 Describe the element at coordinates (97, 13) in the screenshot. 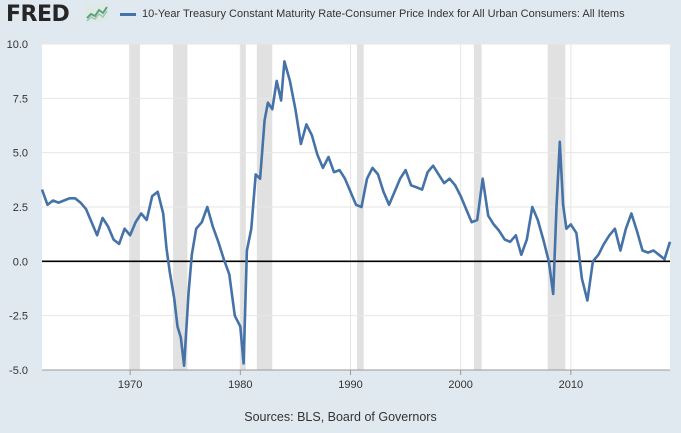

I see `fred-chart-icon` at that location.